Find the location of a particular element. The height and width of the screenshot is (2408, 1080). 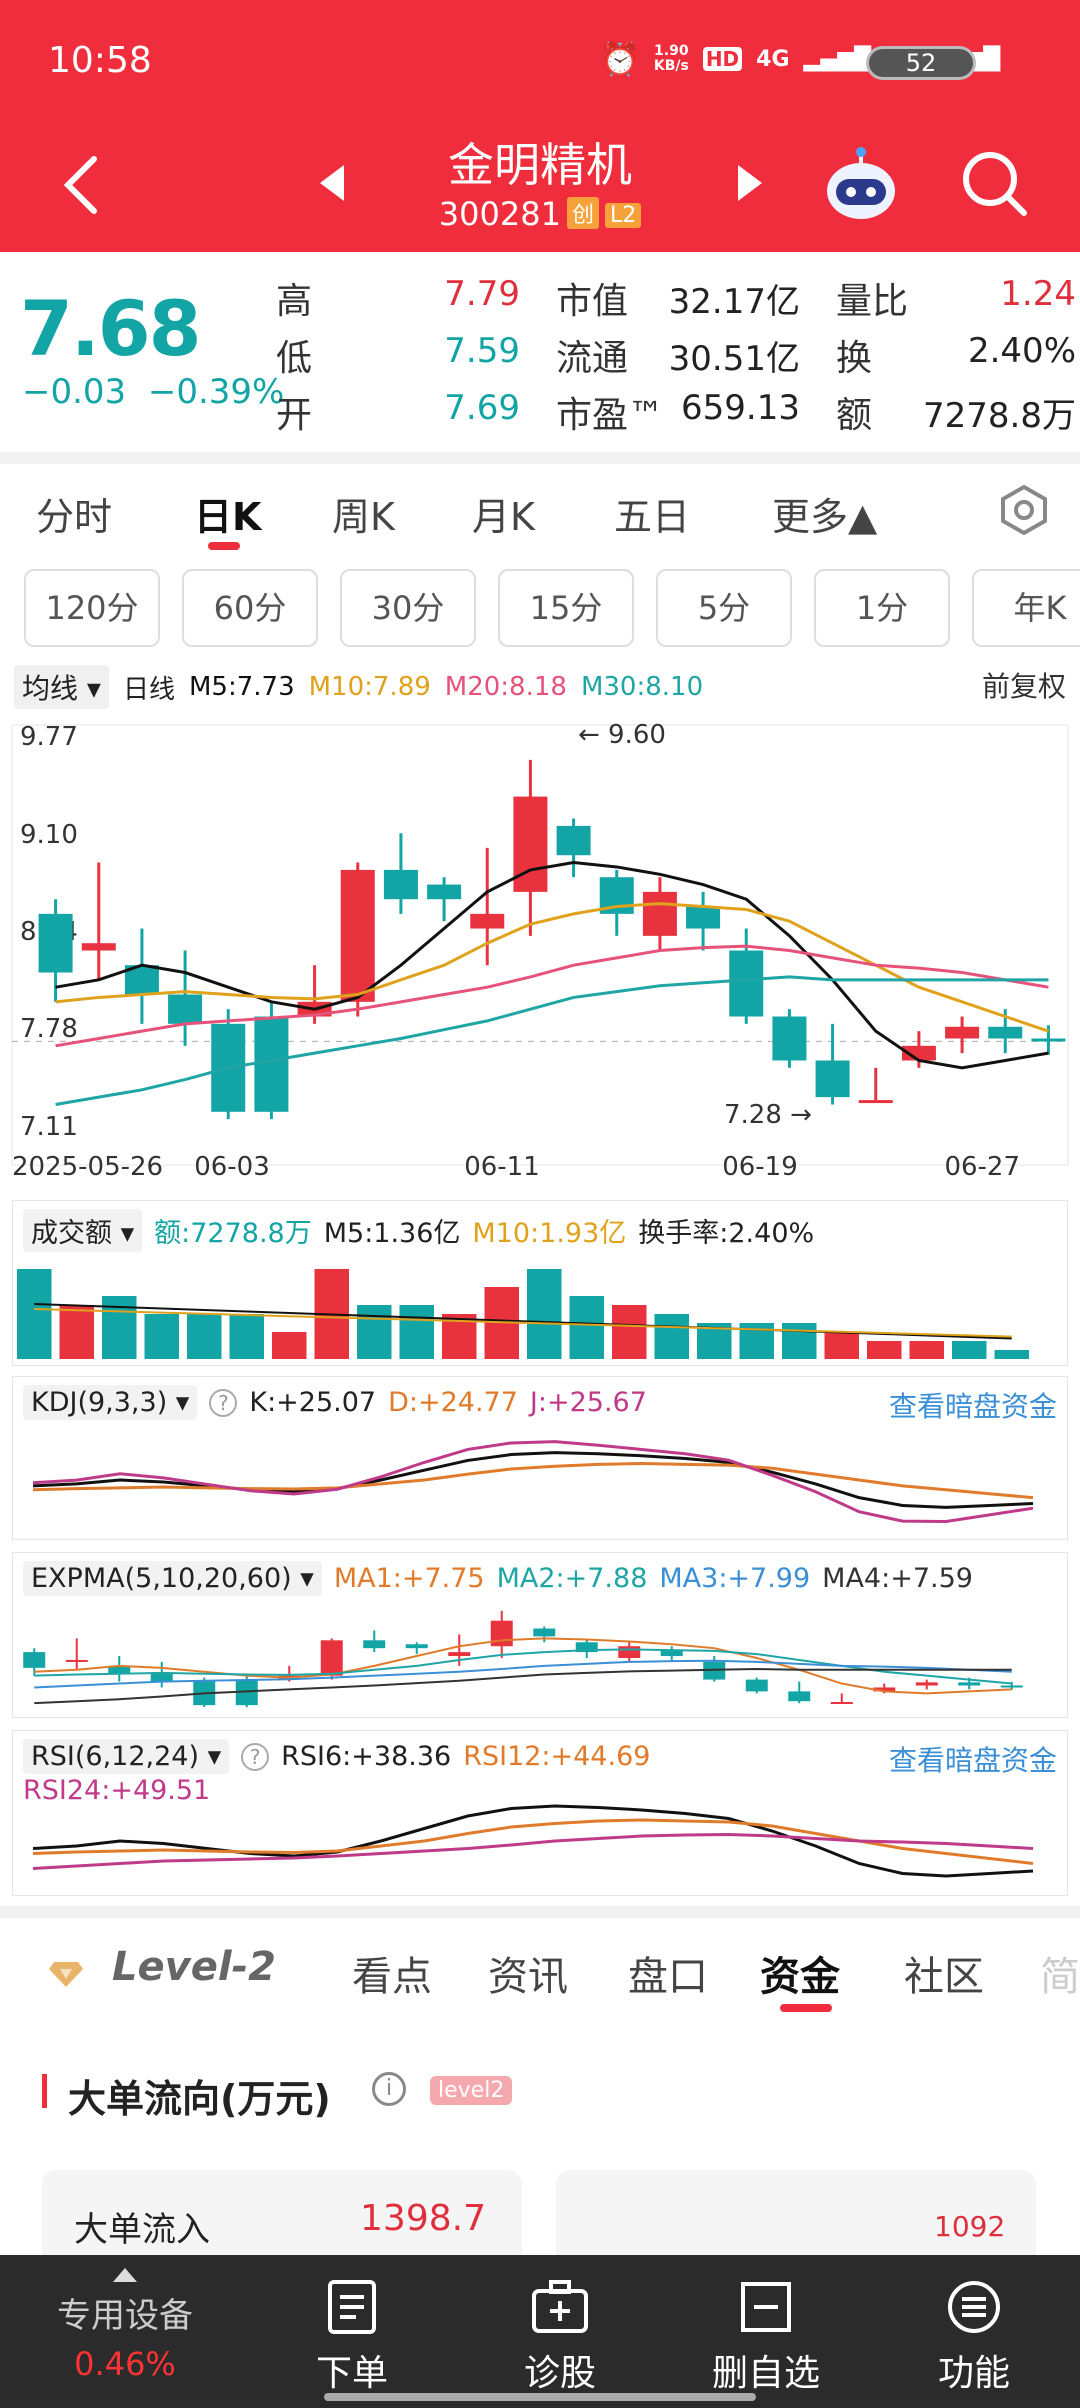

tab-brief: 简 is located at coordinates (1060, 1977).